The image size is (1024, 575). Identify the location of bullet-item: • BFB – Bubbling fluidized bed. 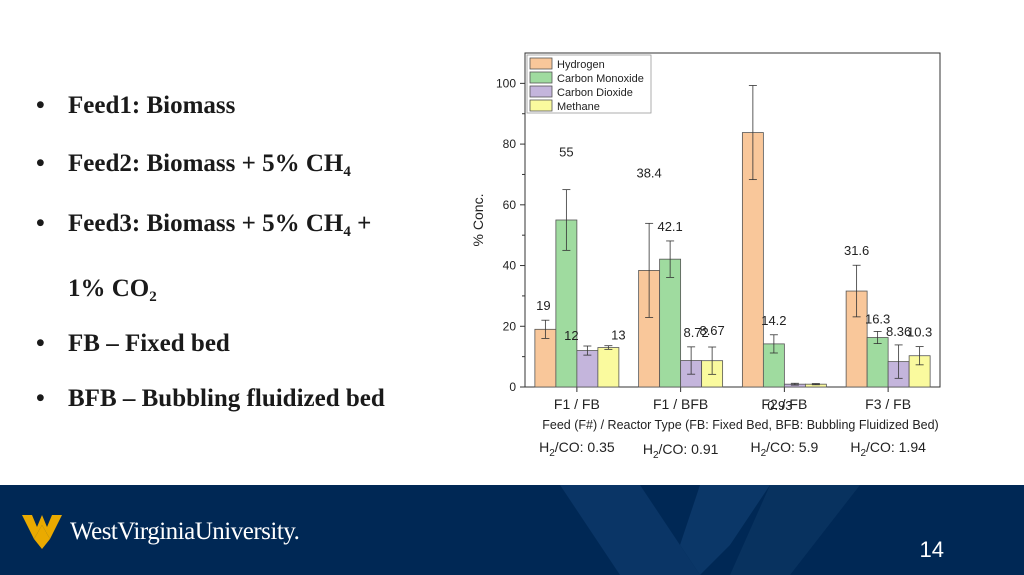
(210, 399).